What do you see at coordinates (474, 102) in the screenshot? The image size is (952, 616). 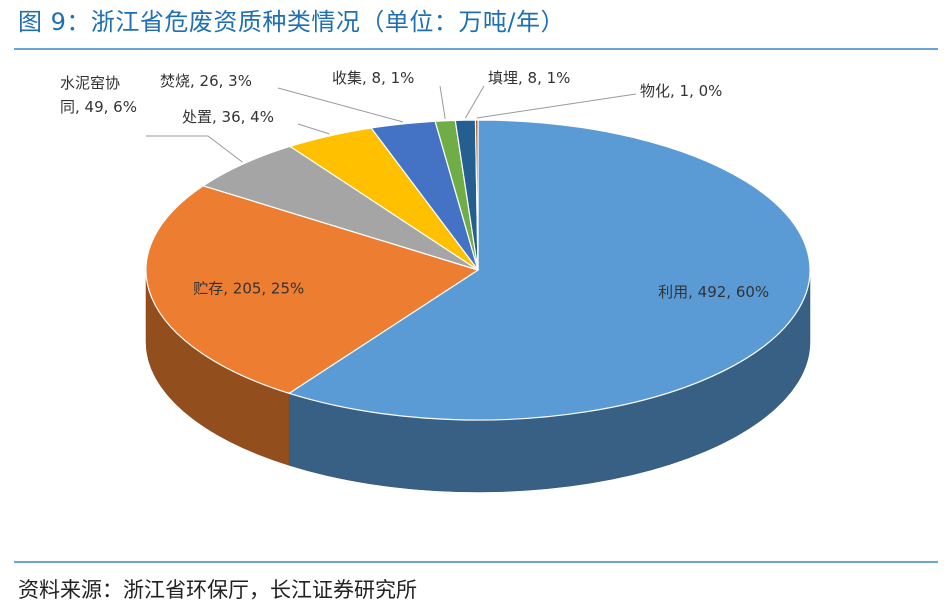 I see `leader-line-填埋` at bounding box center [474, 102].